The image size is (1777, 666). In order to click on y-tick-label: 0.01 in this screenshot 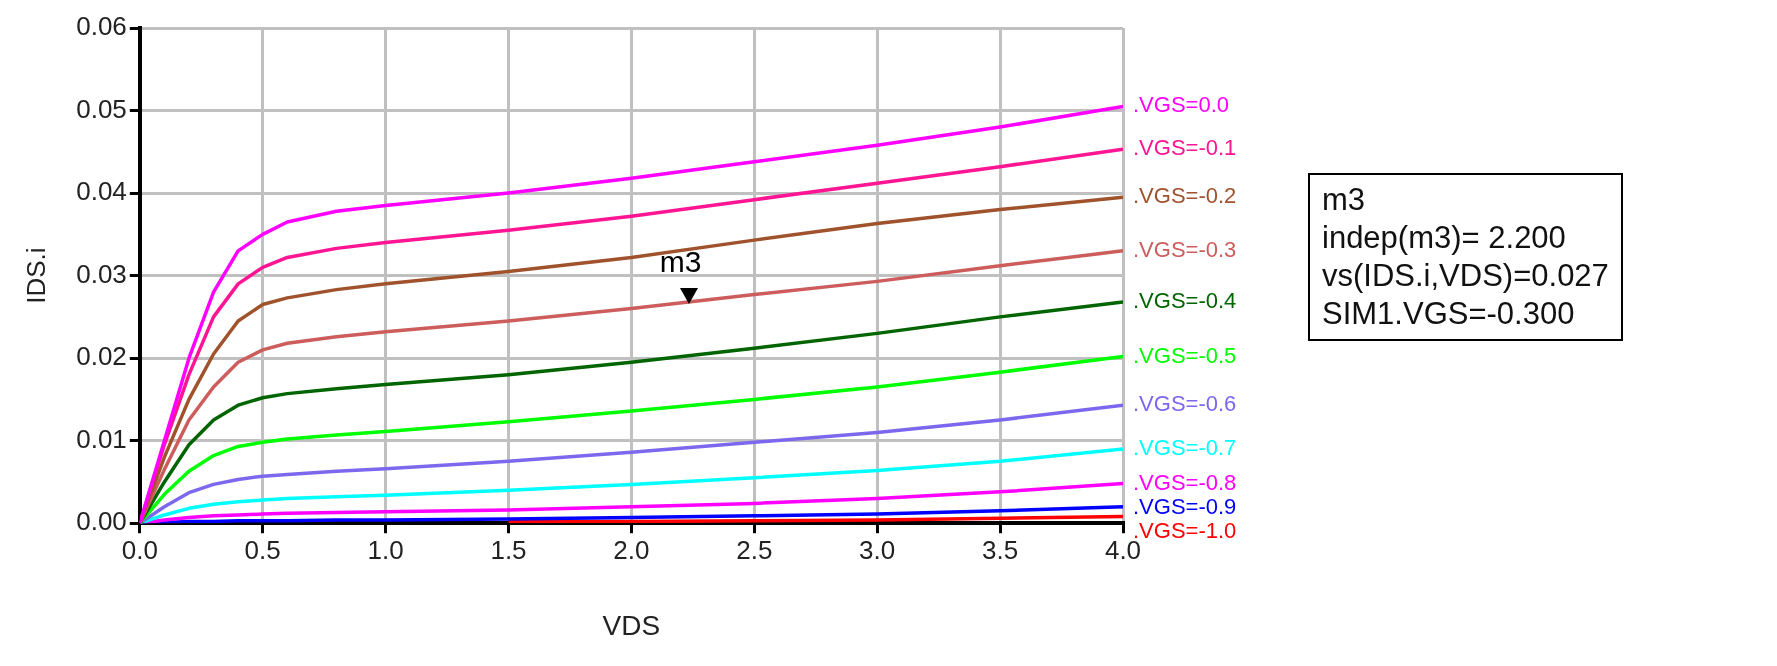, I will do `click(101, 438)`.